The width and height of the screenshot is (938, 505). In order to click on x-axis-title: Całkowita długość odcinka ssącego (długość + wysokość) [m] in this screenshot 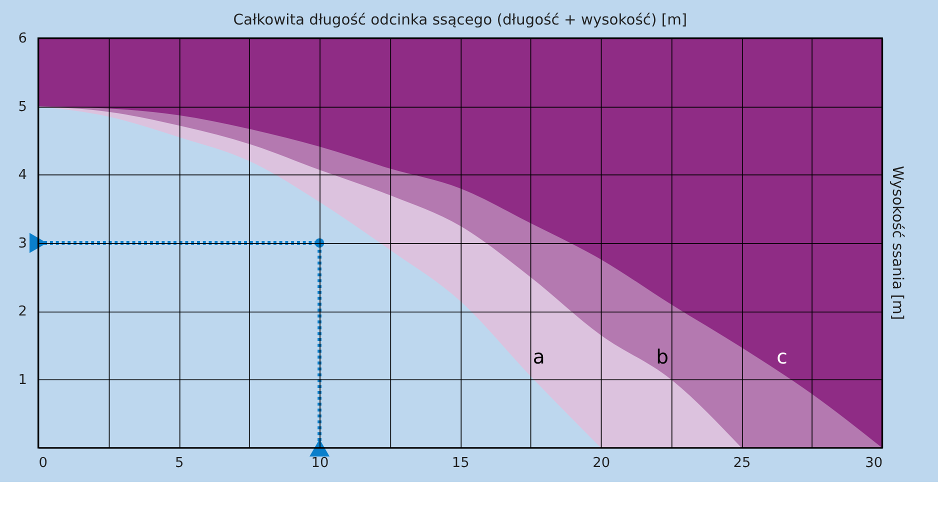, I will do `click(460, 19)`.